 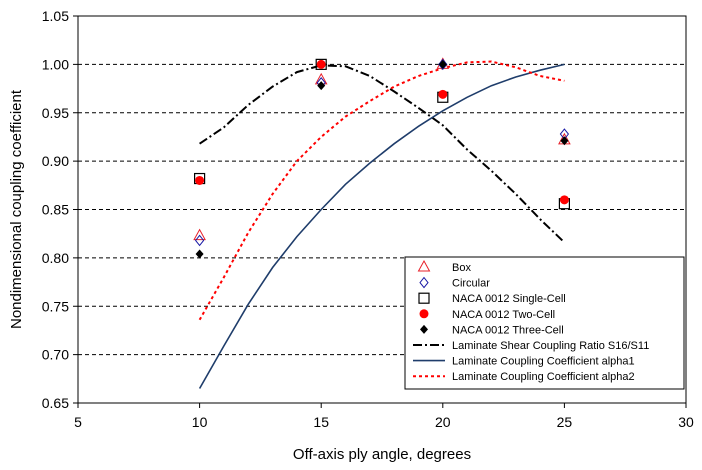 I want to click on y-tick-label: 0.90, so click(x=55, y=161).